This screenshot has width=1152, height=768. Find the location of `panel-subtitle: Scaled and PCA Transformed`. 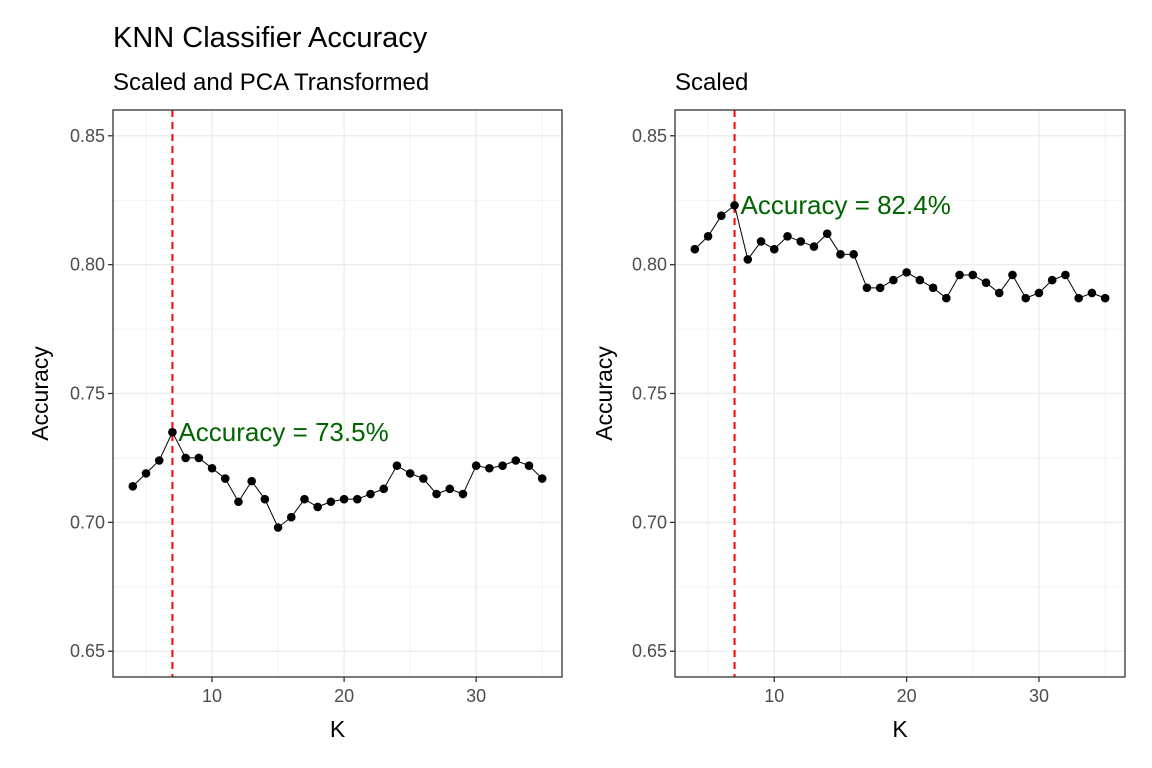

panel-subtitle: Scaled and PCA Transformed is located at coordinates (271, 82).